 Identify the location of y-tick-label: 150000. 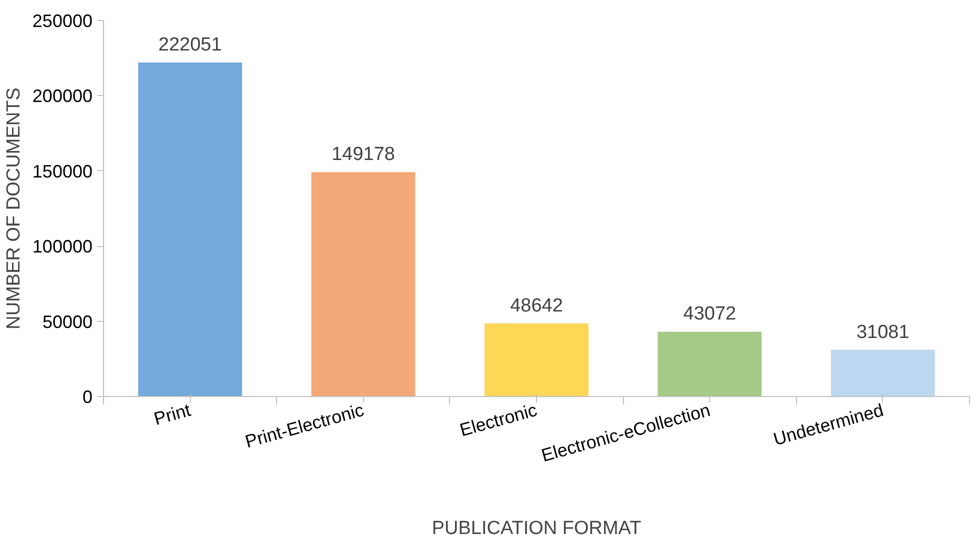
(62, 171).